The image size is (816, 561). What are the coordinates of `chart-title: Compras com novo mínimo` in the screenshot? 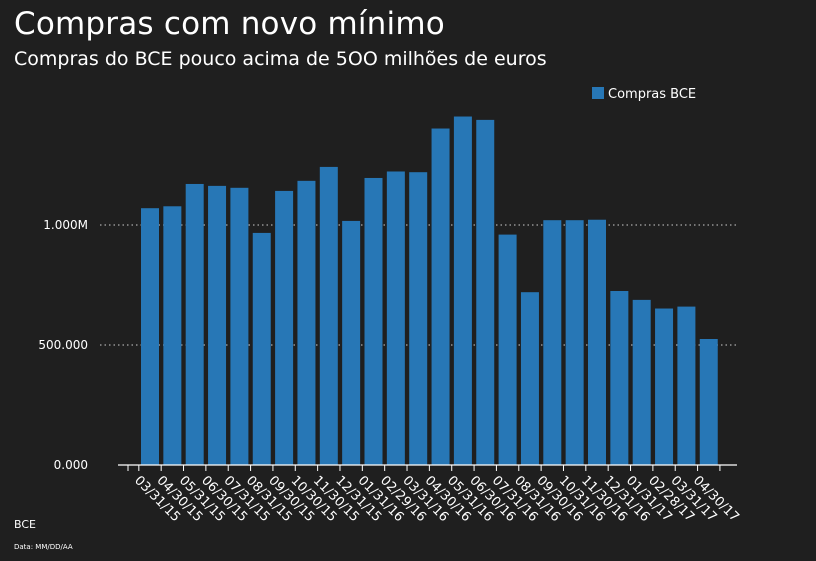 It's located at (229, 24).